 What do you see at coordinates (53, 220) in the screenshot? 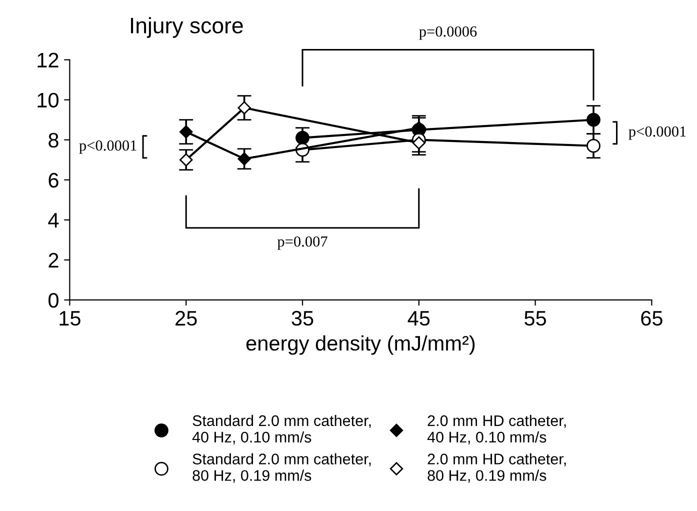
I see `y-tick-label: 4` at bounding box center [53, 220].